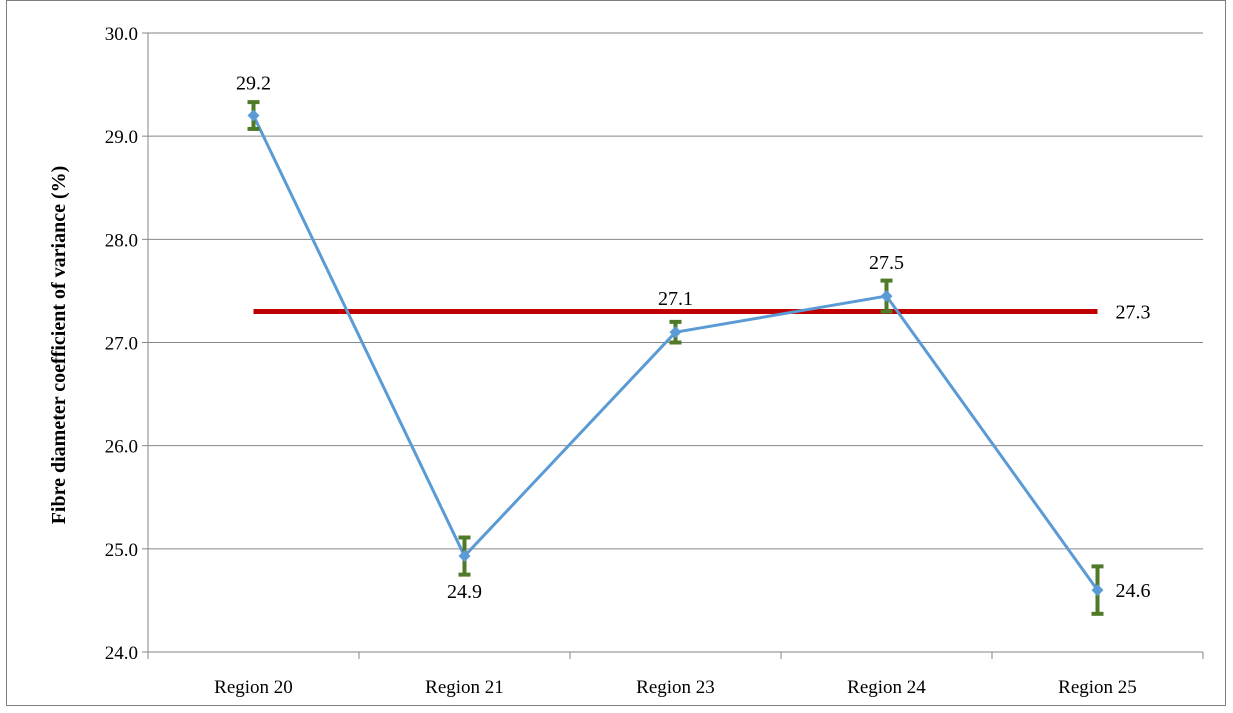 Image resolution: width=1233 pixels, height=713 pixels. What do you see at coordinates (121, 653) in the screenshot?
I see `y-tick-label: 24.0` at bounding box center [121, 653].